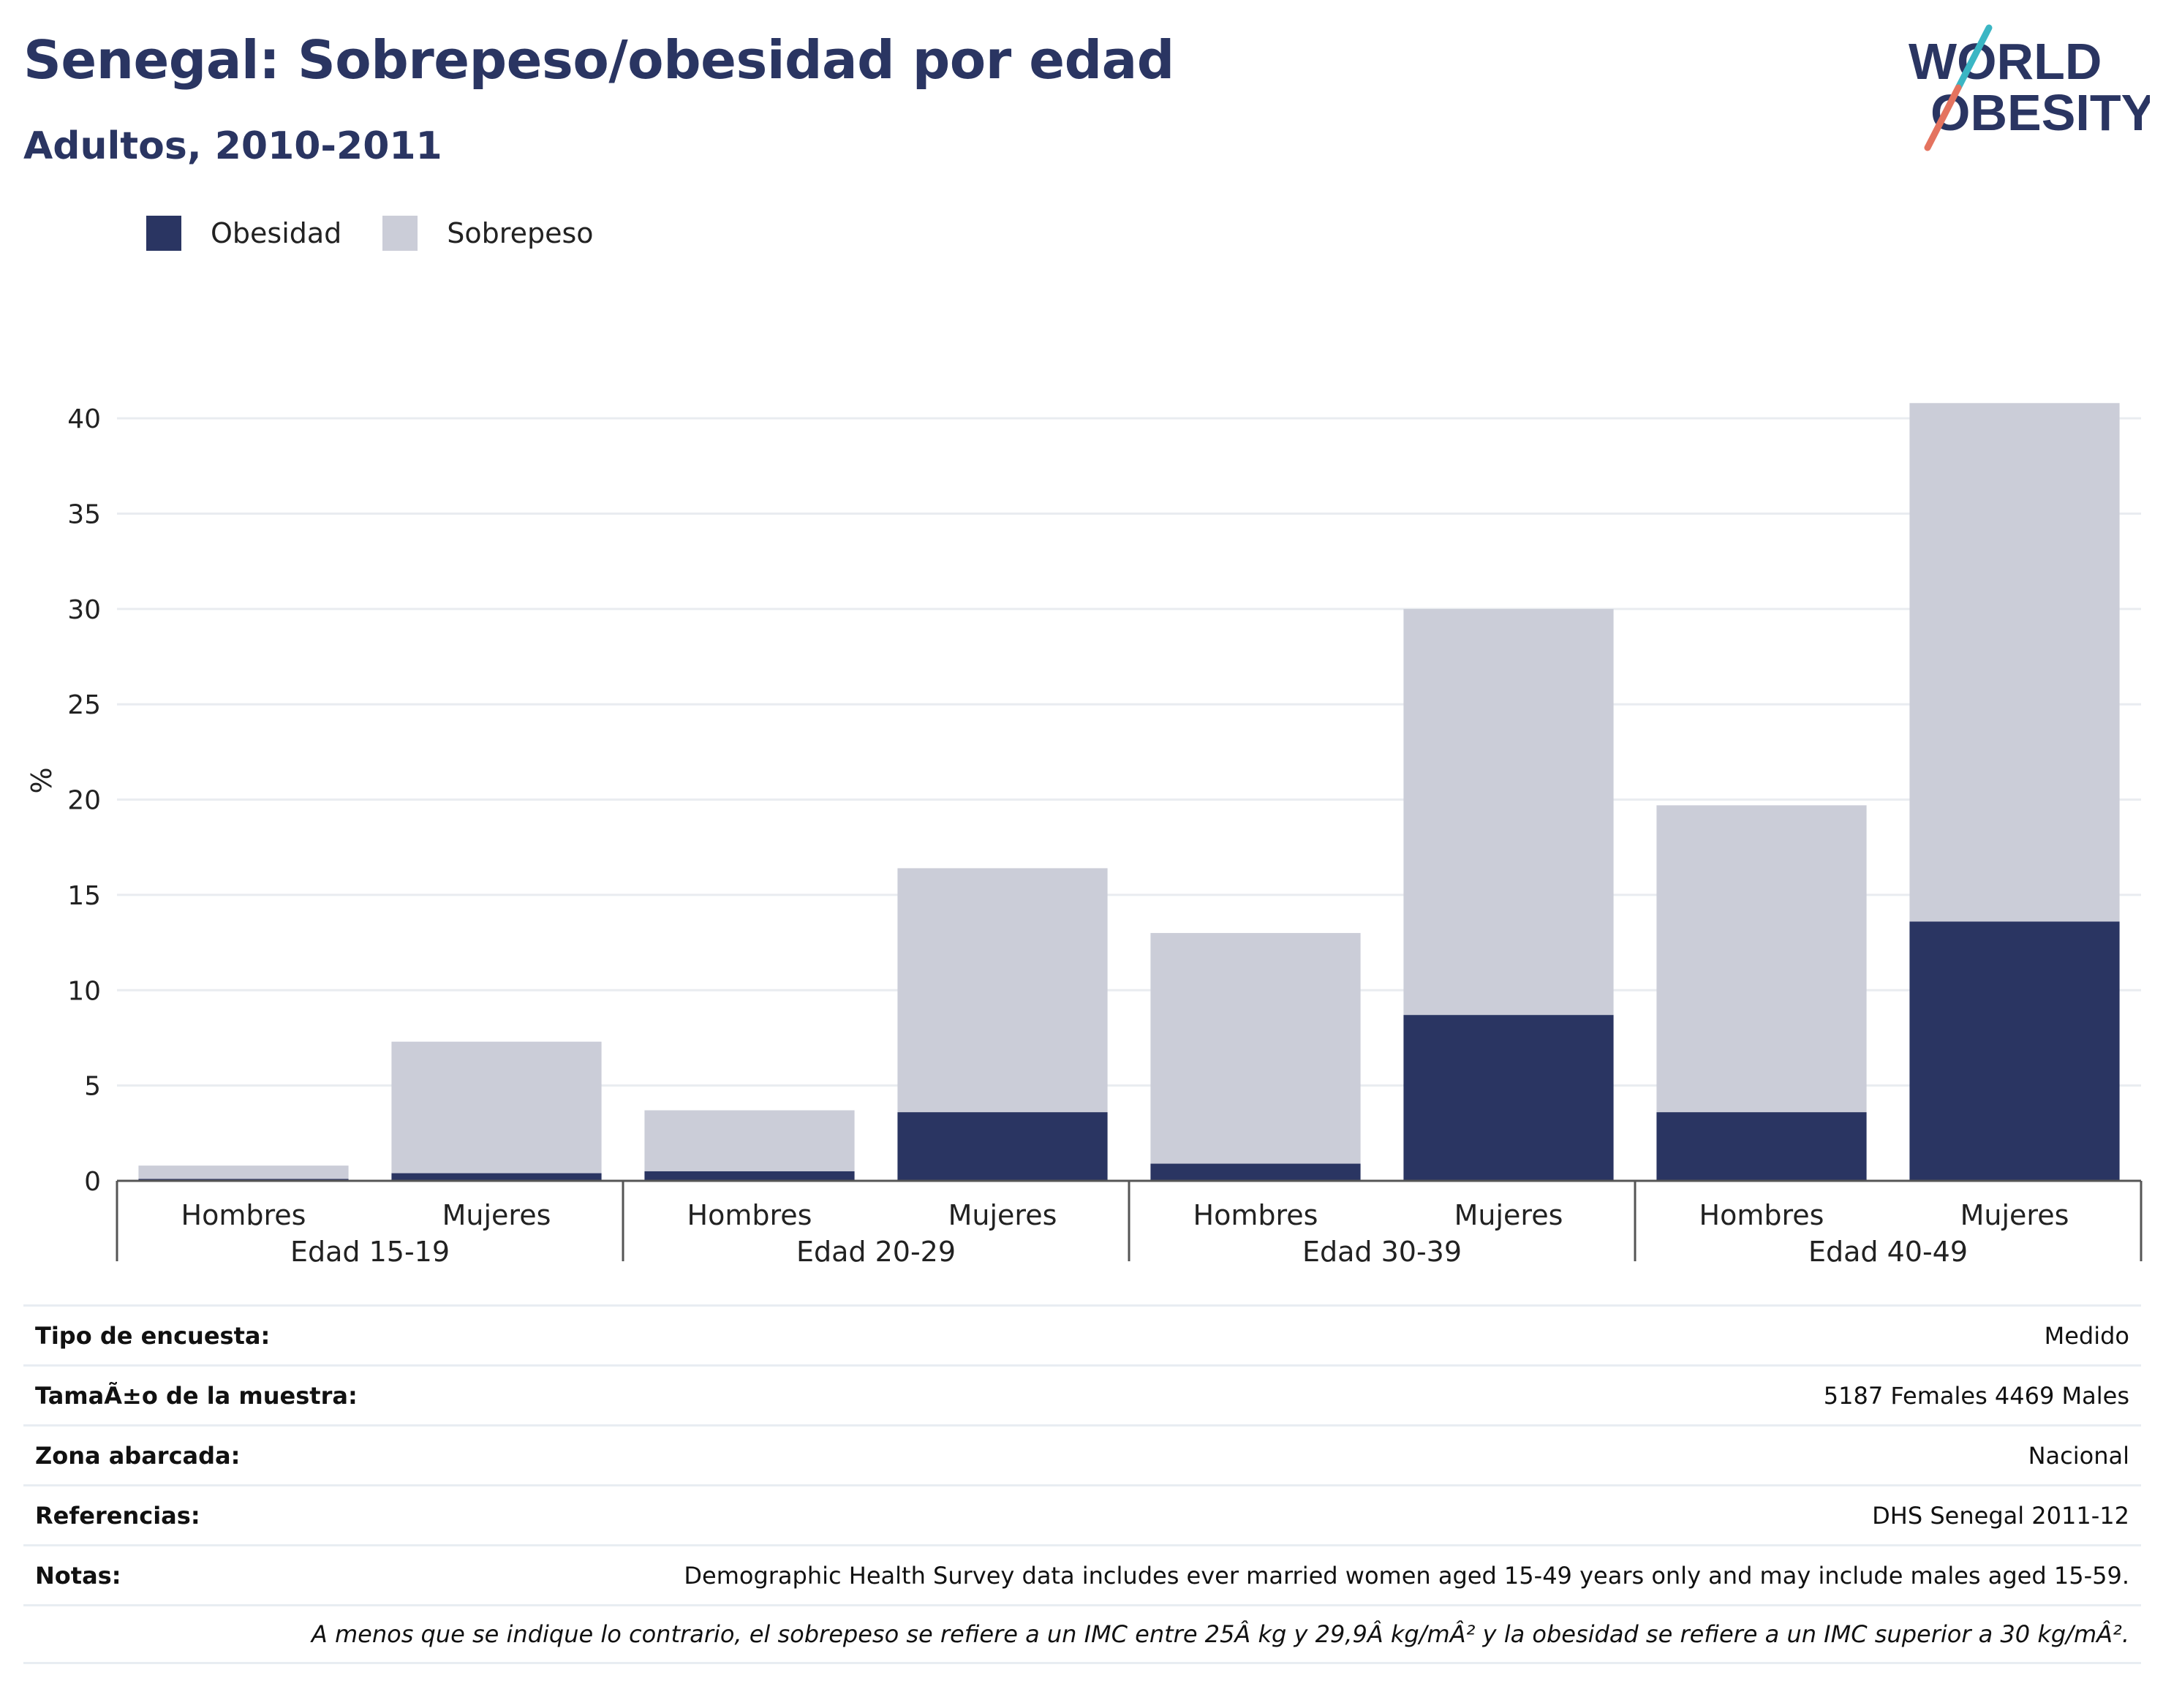 The image size is (2163, 1708). I want to click on logo-slash-bottom, so click(1943, 117).